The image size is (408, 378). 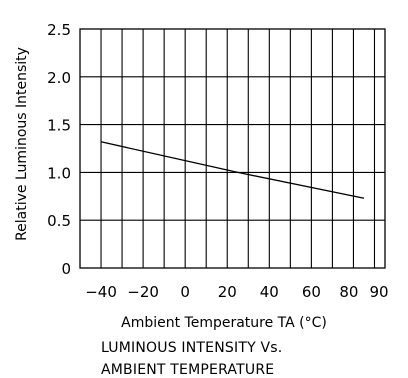 What do you see at coordinates (66, 269) in the screenshot?
I see `y-tick-label: 0` at bounding box center [66, 269].